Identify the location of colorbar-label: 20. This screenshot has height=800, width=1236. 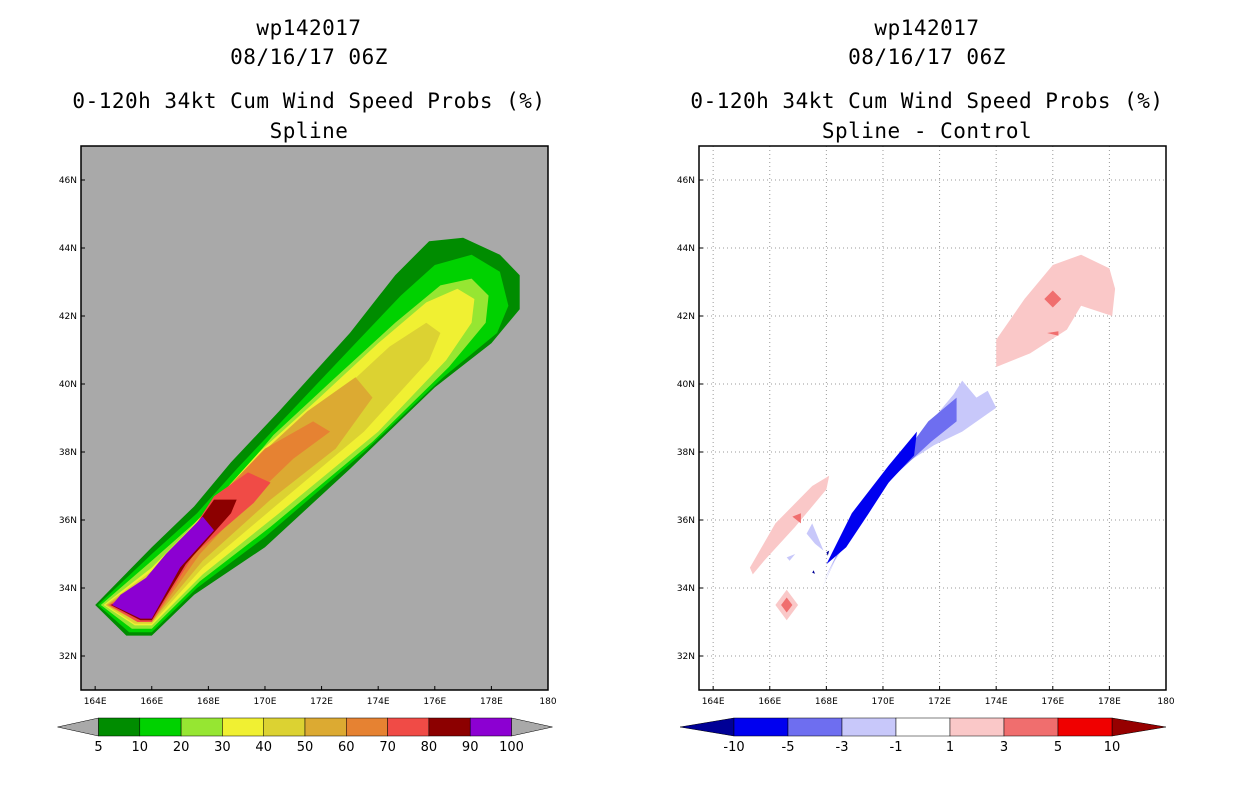
(181, 747).